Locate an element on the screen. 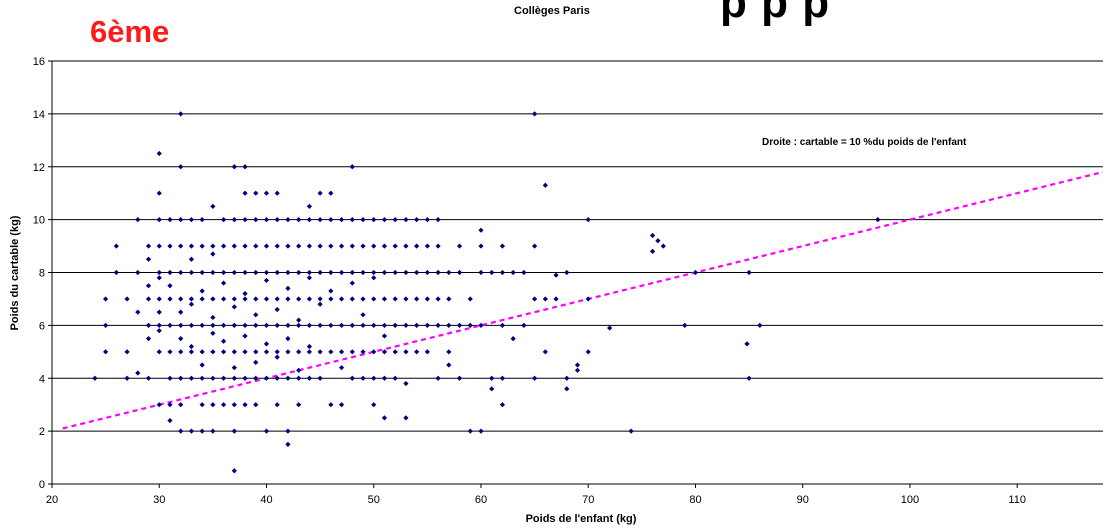 The width and height of the screenshot is (1103, 529). y-tick-label: 0 is located at coordinates (42, 485).